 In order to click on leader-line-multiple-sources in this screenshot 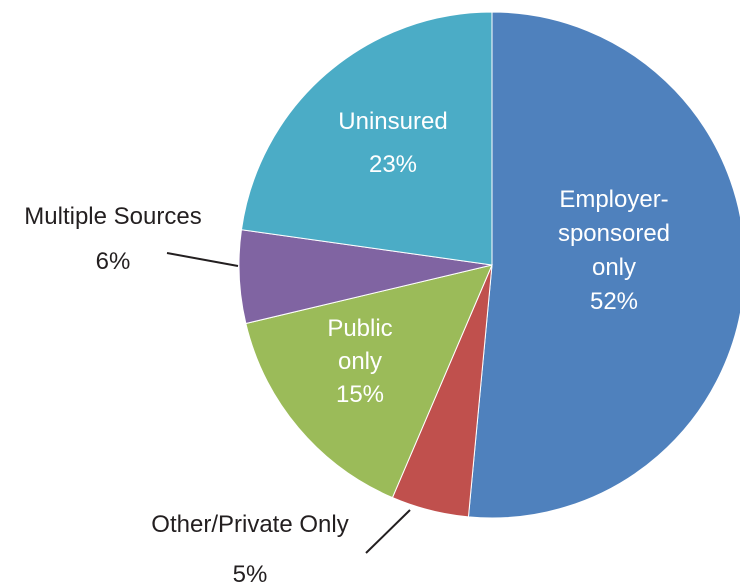, I will do `click(202, 259)`.